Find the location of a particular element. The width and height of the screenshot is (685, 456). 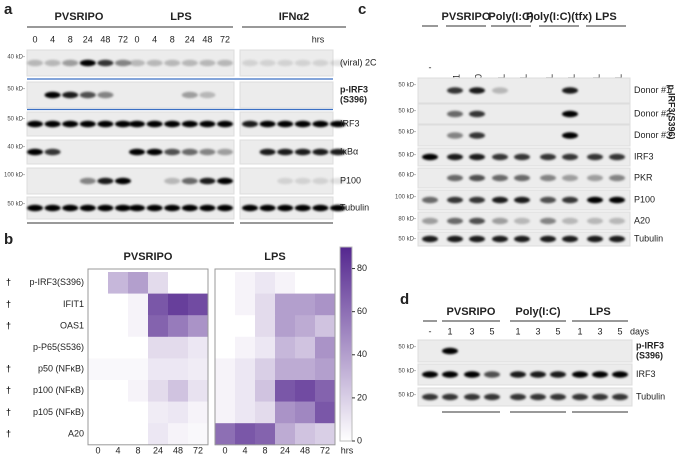

group-title: LPS is located at coordinates (599, 312).